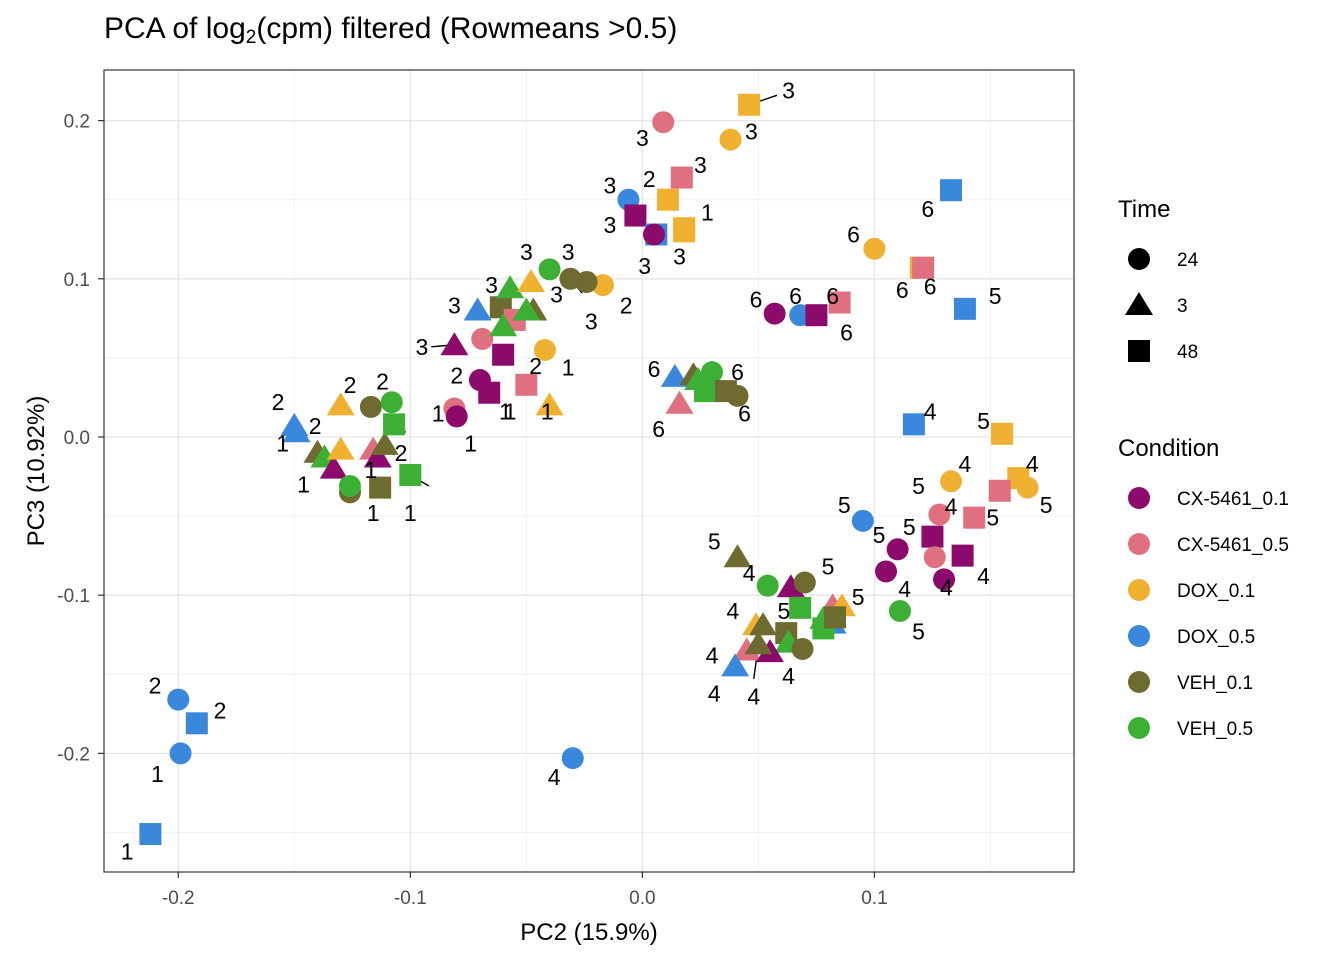  What do you see at coordinates (684, 231) in the screenshot?
I see `data-point-dox-0-1-t48` at bounding box center [684, 231].